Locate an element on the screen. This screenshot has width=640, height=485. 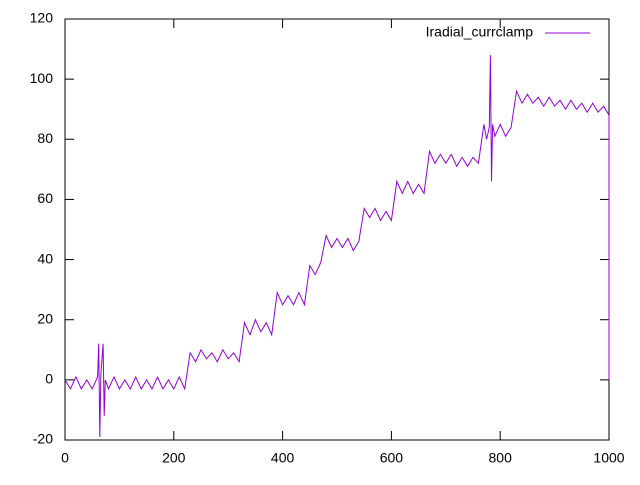
y-tick-label: 0 is located at coordinates (49, 379).